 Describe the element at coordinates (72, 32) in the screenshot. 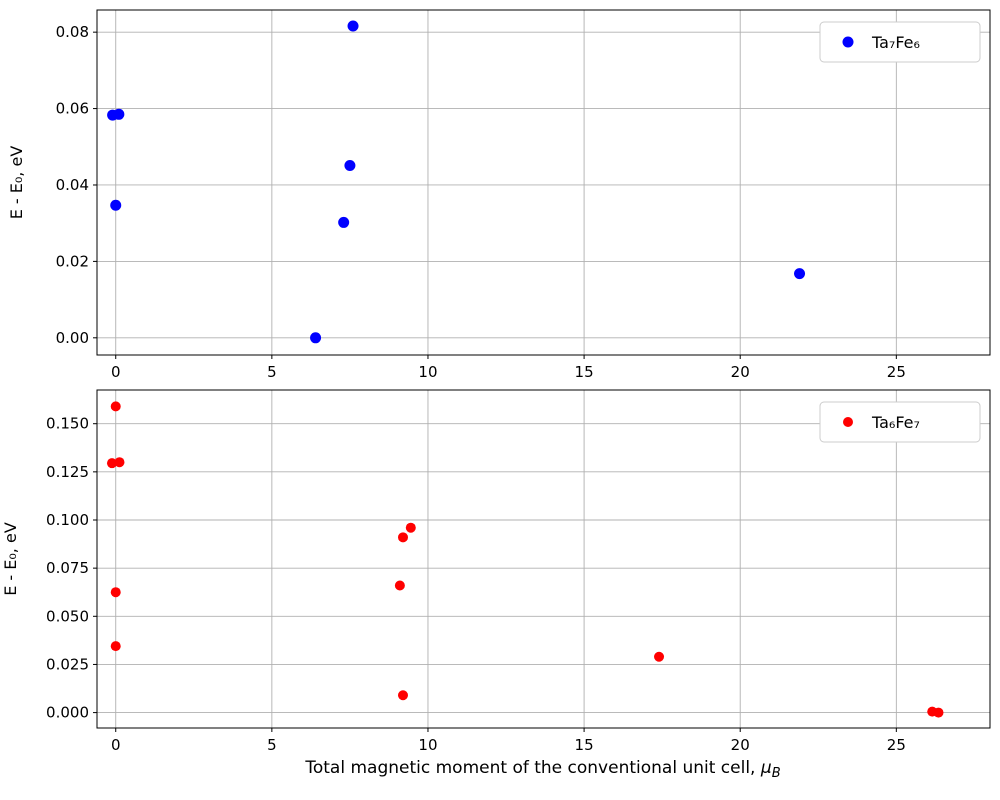

I see `y-tick-label: 0.08` at that location.